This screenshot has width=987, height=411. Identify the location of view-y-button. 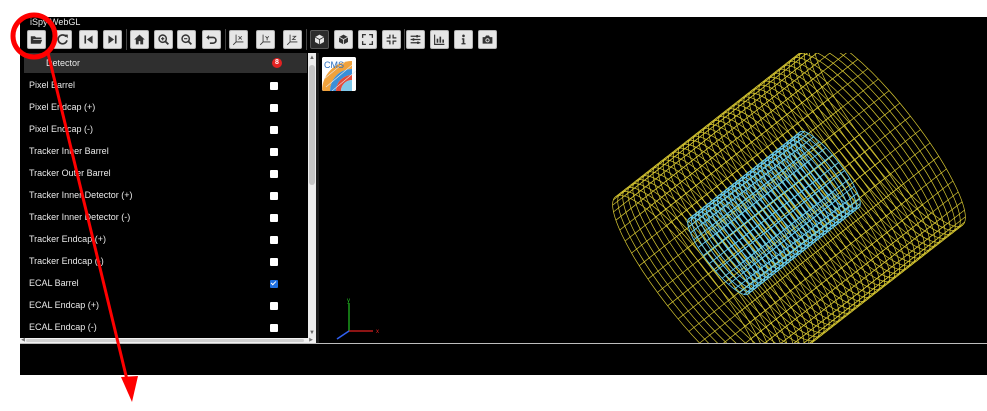
(265, 39).